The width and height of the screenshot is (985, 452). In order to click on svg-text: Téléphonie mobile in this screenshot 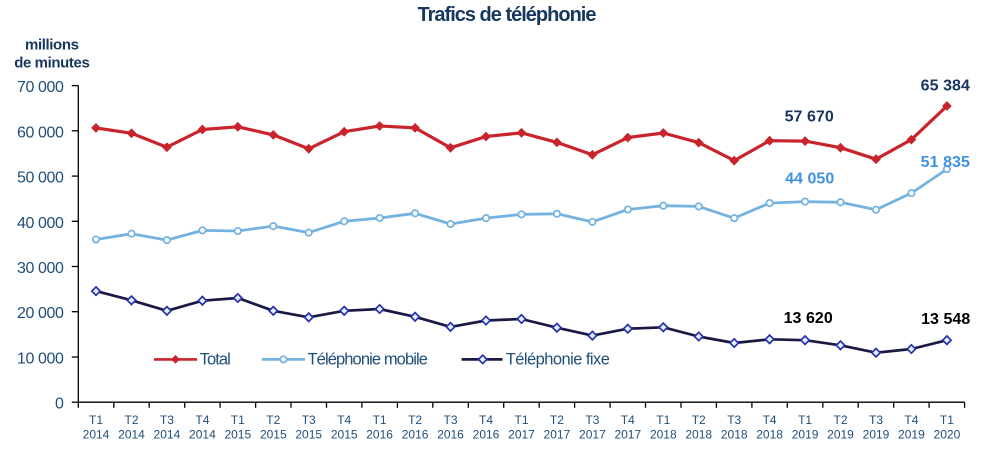, I will do `click(368, 360)`.